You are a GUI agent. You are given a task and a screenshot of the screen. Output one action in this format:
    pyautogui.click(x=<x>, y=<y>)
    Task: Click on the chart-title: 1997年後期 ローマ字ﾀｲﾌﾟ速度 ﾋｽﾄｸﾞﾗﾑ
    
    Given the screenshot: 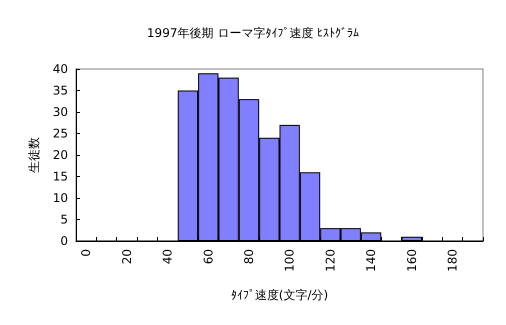 What is the action you would take?
    pyautogui.click(x=253, y=33)
    